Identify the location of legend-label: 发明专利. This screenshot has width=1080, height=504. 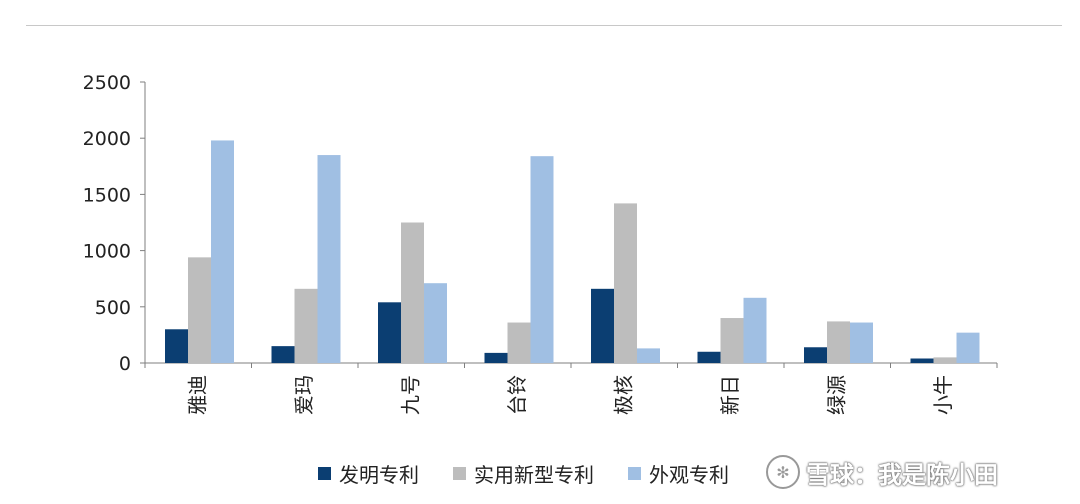
(379, 474).